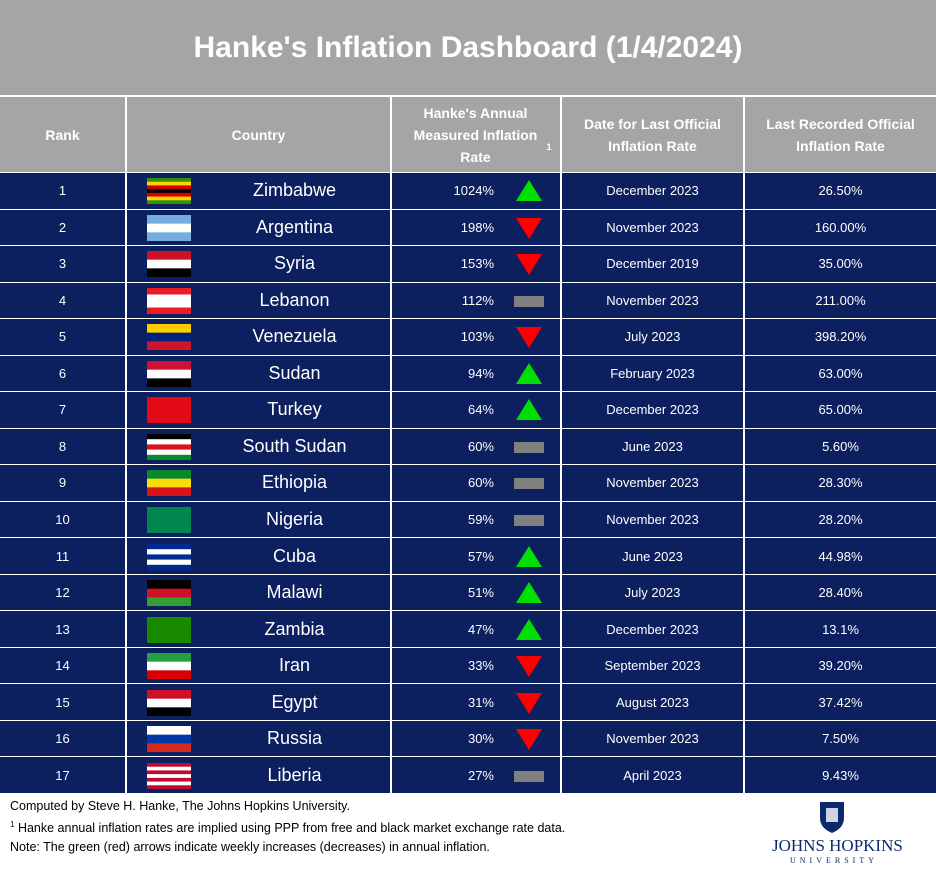  Describe the element at coordinates (651, 264) in the screenshot. I see `date: December 2019` at that location.